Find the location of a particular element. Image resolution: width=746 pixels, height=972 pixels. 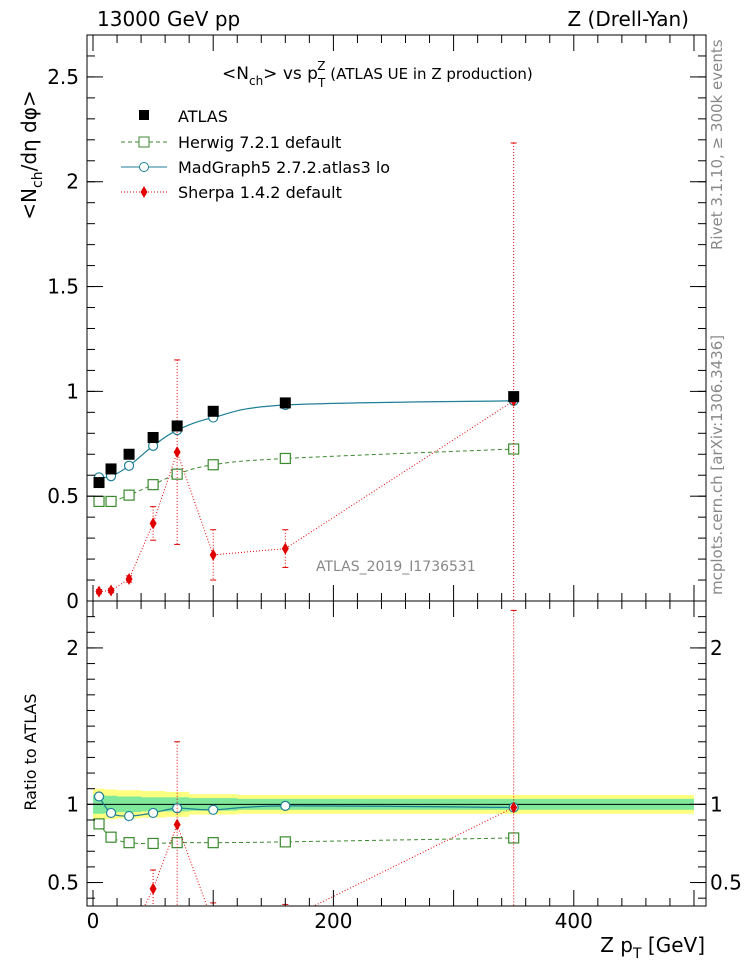

ratio-y-tick-label: 1 is located at coordinates (72, 804).